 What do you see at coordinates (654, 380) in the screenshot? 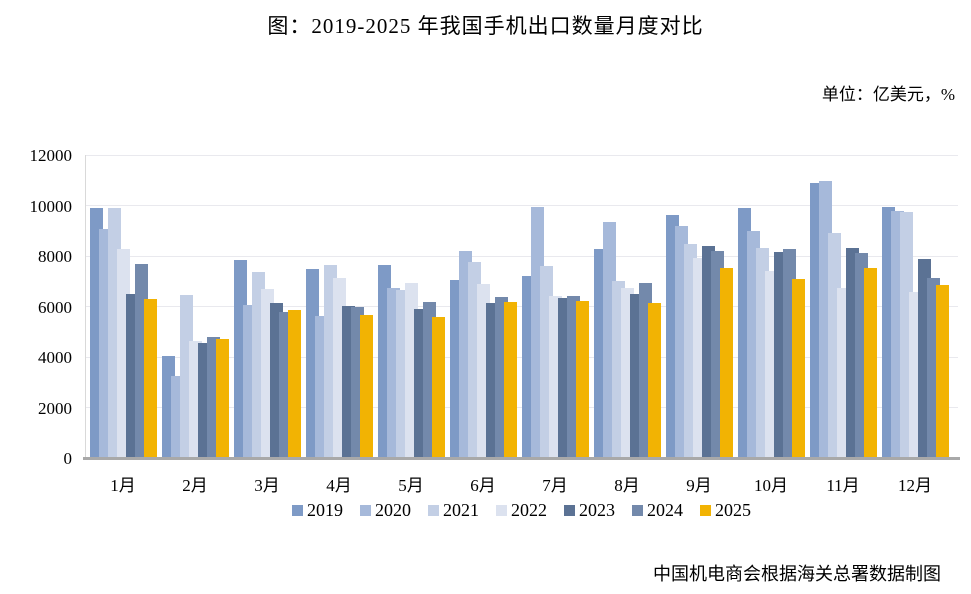
I see `bar-2025-8月` at bounding box center [654, 380].